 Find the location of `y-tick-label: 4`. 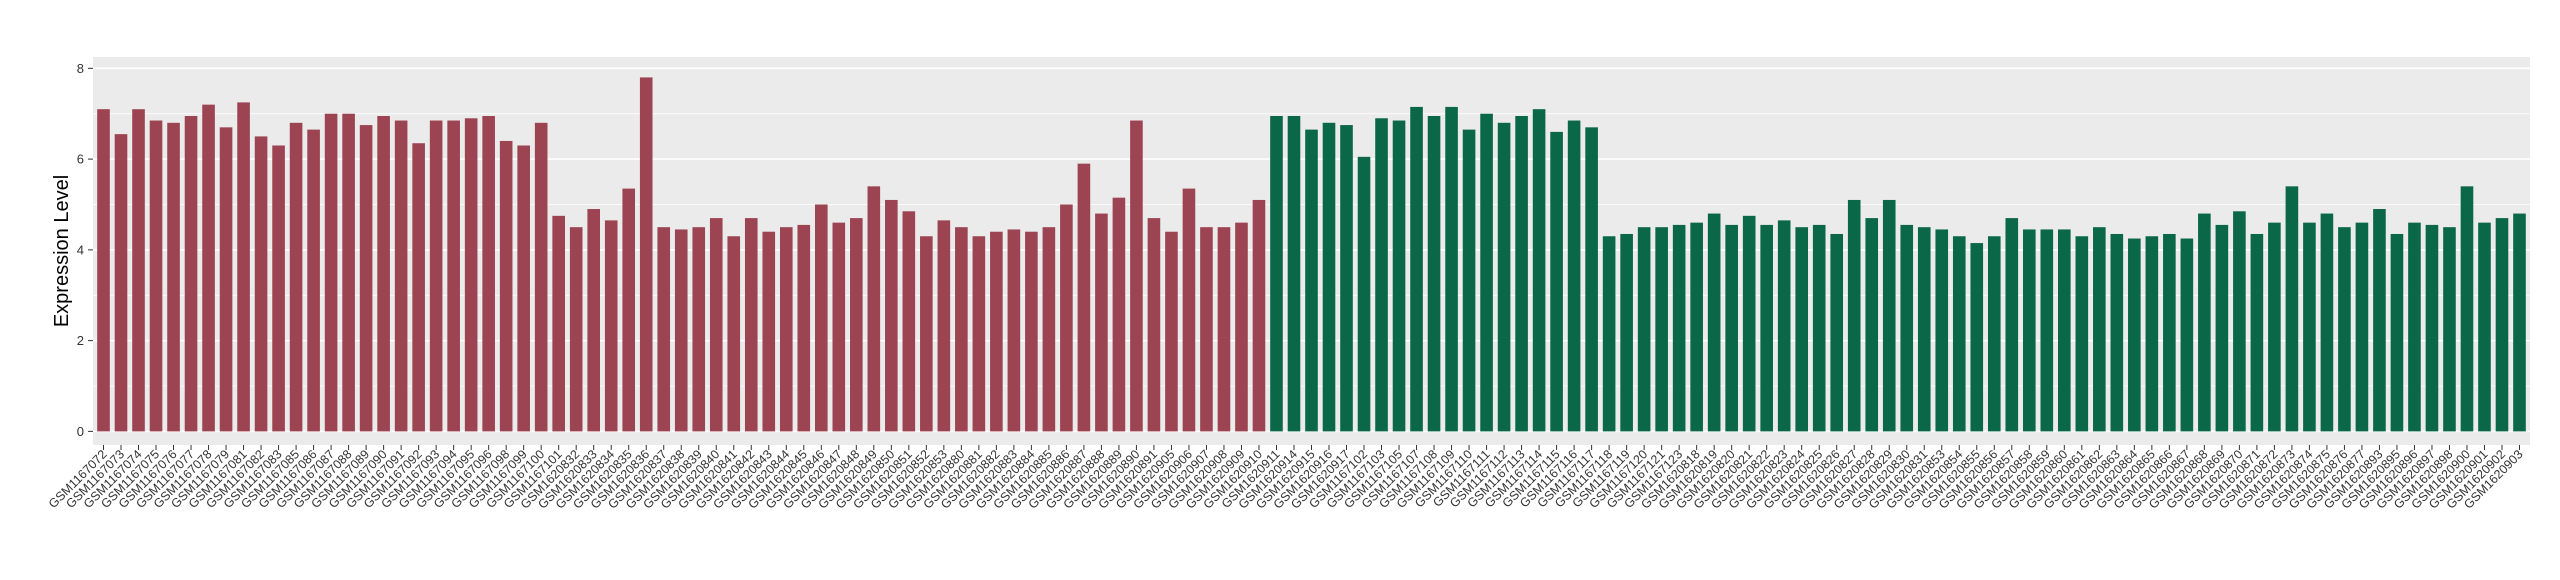

y-tick-label: 4 is located at coordinates (80, 249).